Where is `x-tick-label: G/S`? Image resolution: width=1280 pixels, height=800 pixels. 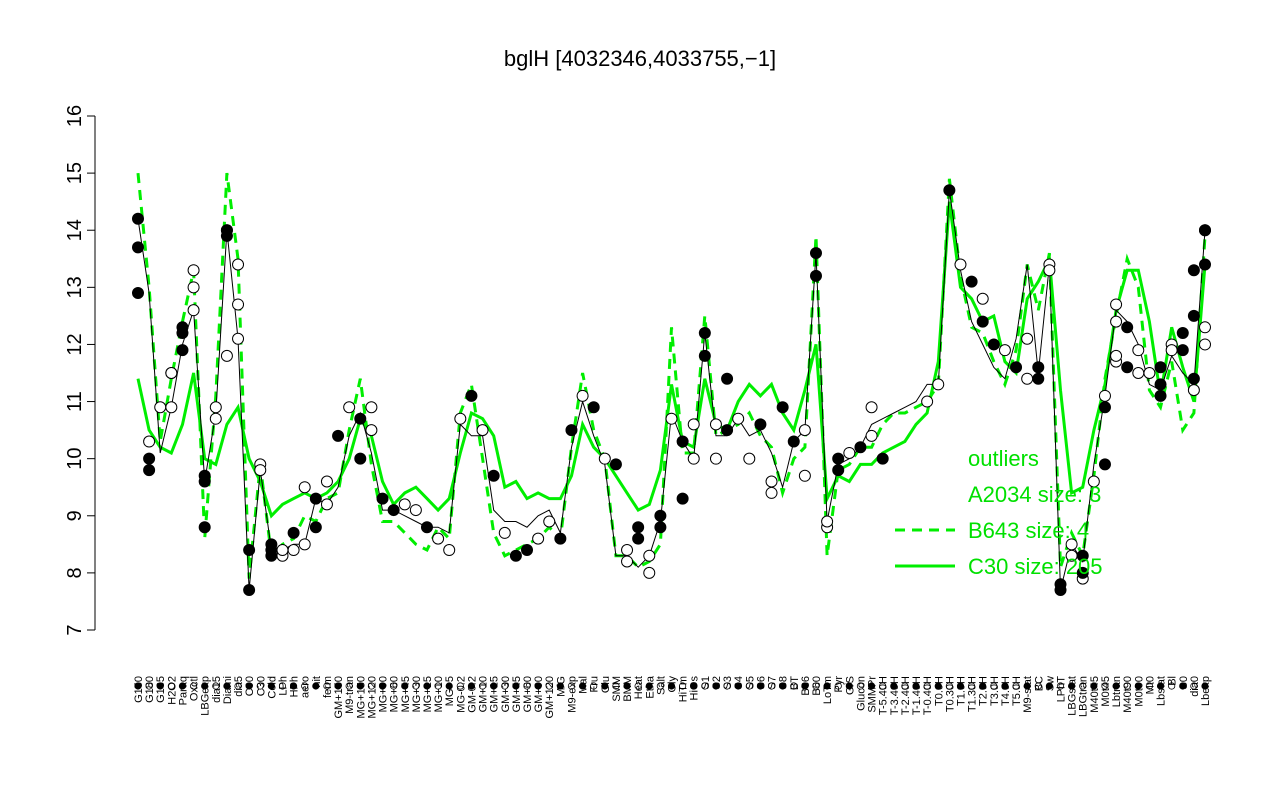 x-tick-label: G/S is located at coordinates (850, 685).